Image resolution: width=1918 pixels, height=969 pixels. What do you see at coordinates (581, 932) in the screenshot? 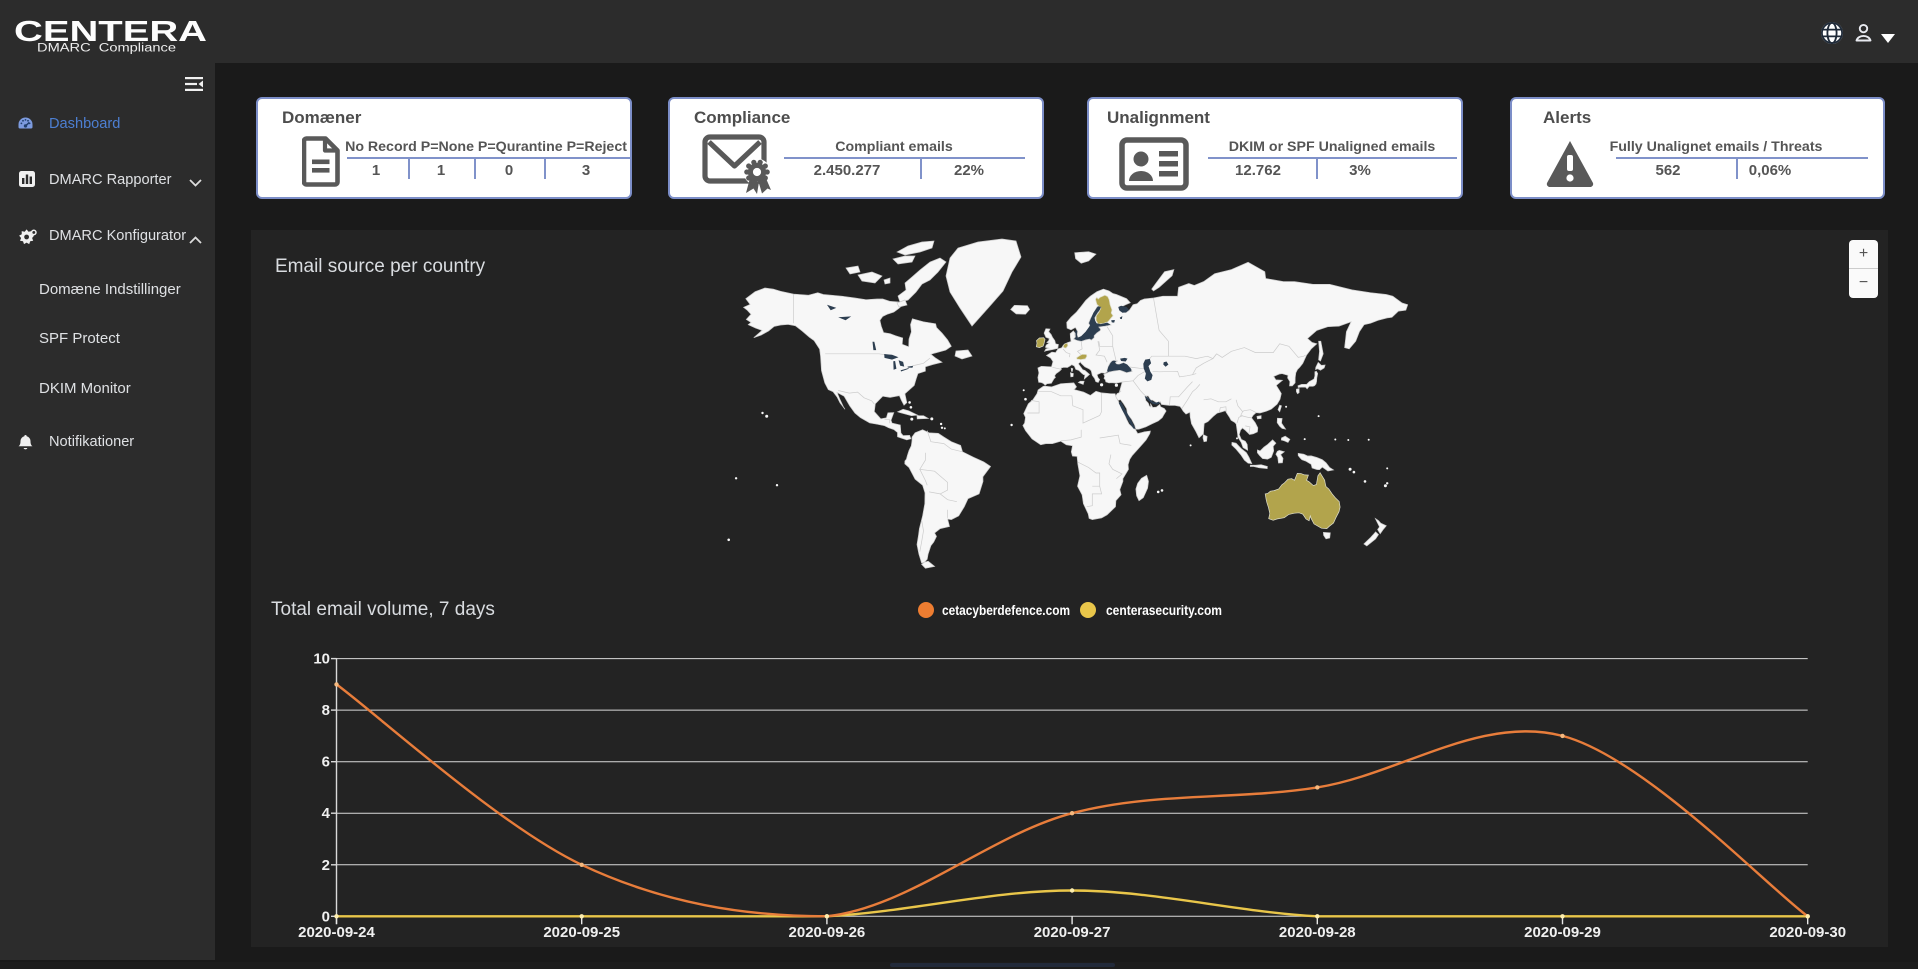
I see `svg-text: 2020-09-25` at bounding box center [581, 932].